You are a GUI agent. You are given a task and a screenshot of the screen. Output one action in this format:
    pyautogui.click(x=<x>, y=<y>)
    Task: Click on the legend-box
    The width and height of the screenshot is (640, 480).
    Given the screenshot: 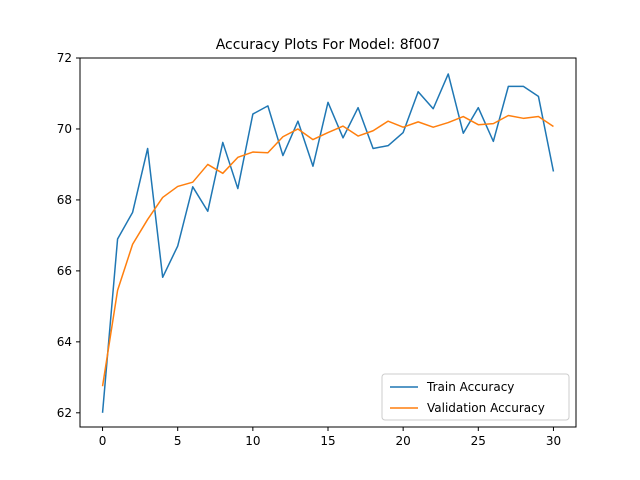 What is the action you would take?
    pyautogui.click(x=475, y=397)
    